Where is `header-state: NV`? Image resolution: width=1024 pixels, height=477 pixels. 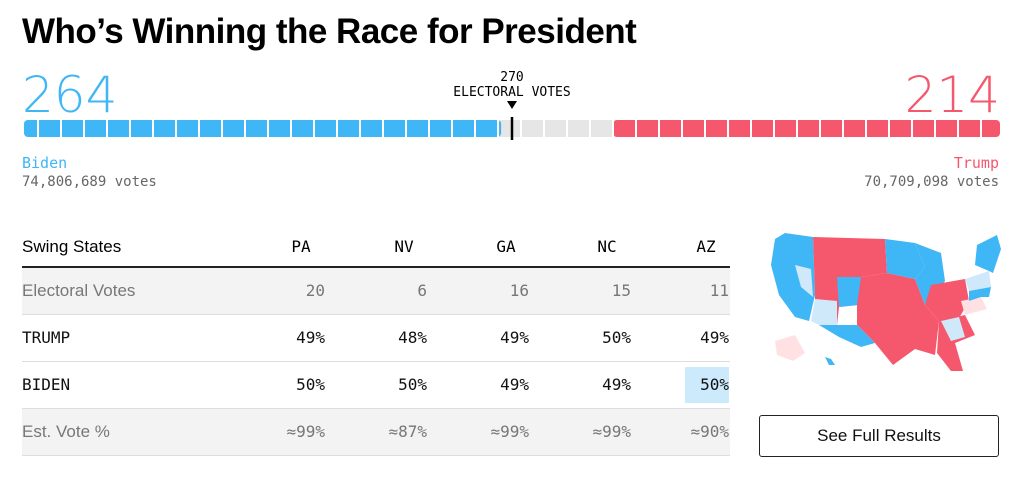 header-state: NV is located at coordinates (404, 246).